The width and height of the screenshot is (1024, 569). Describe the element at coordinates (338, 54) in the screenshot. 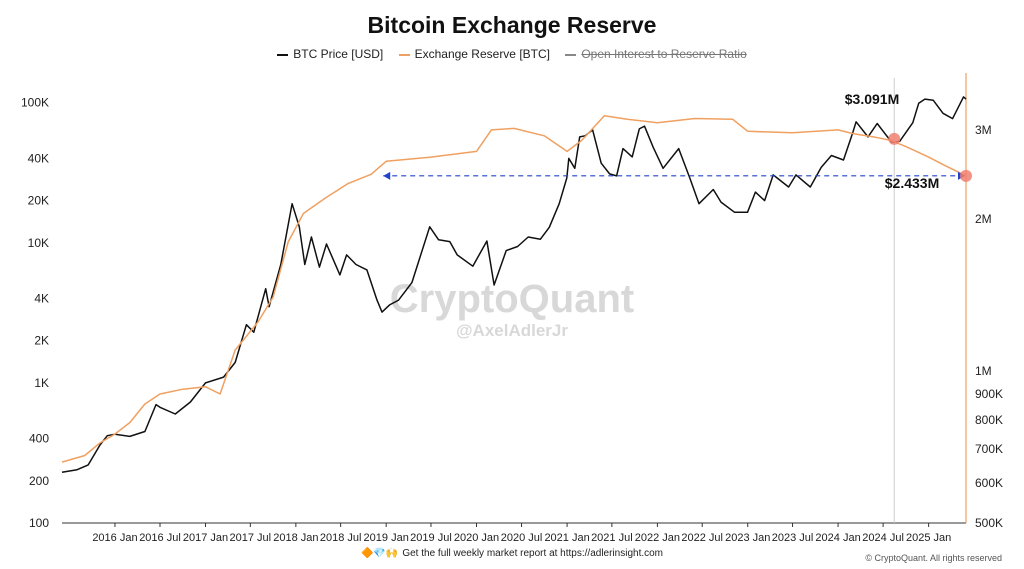

I see `legend-label-btc-price: BTC Price [USD]` at that location.